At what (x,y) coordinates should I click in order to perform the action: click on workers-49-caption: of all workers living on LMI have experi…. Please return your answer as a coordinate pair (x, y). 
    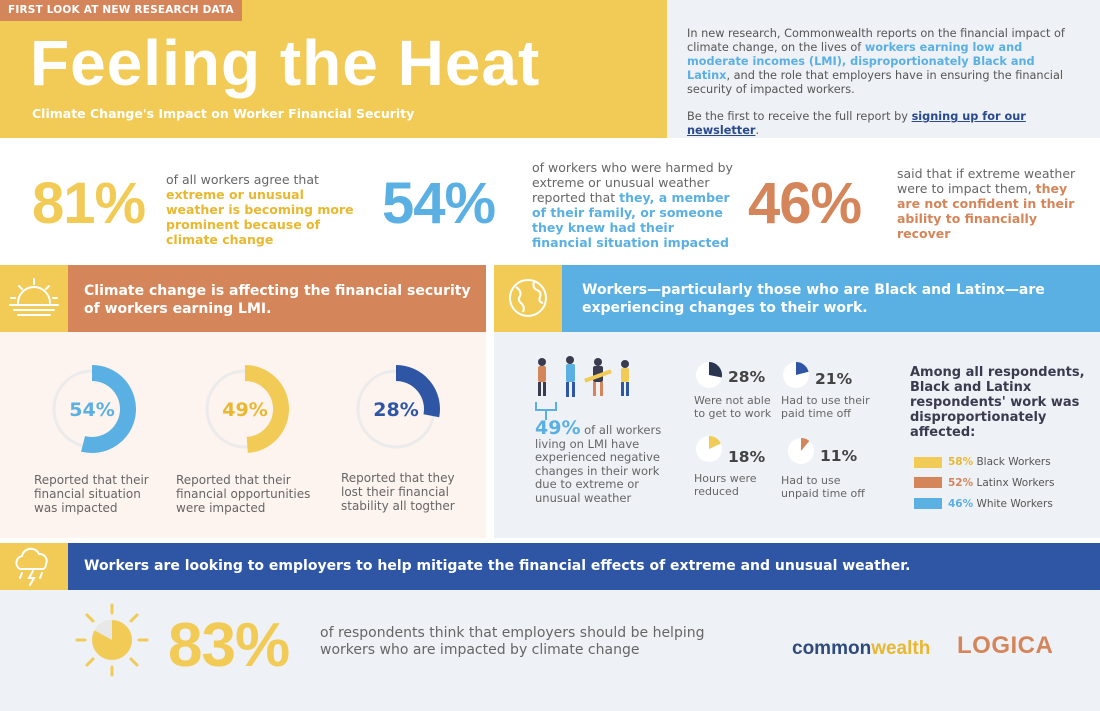
    Looking at the image, I should click on (598, 464).